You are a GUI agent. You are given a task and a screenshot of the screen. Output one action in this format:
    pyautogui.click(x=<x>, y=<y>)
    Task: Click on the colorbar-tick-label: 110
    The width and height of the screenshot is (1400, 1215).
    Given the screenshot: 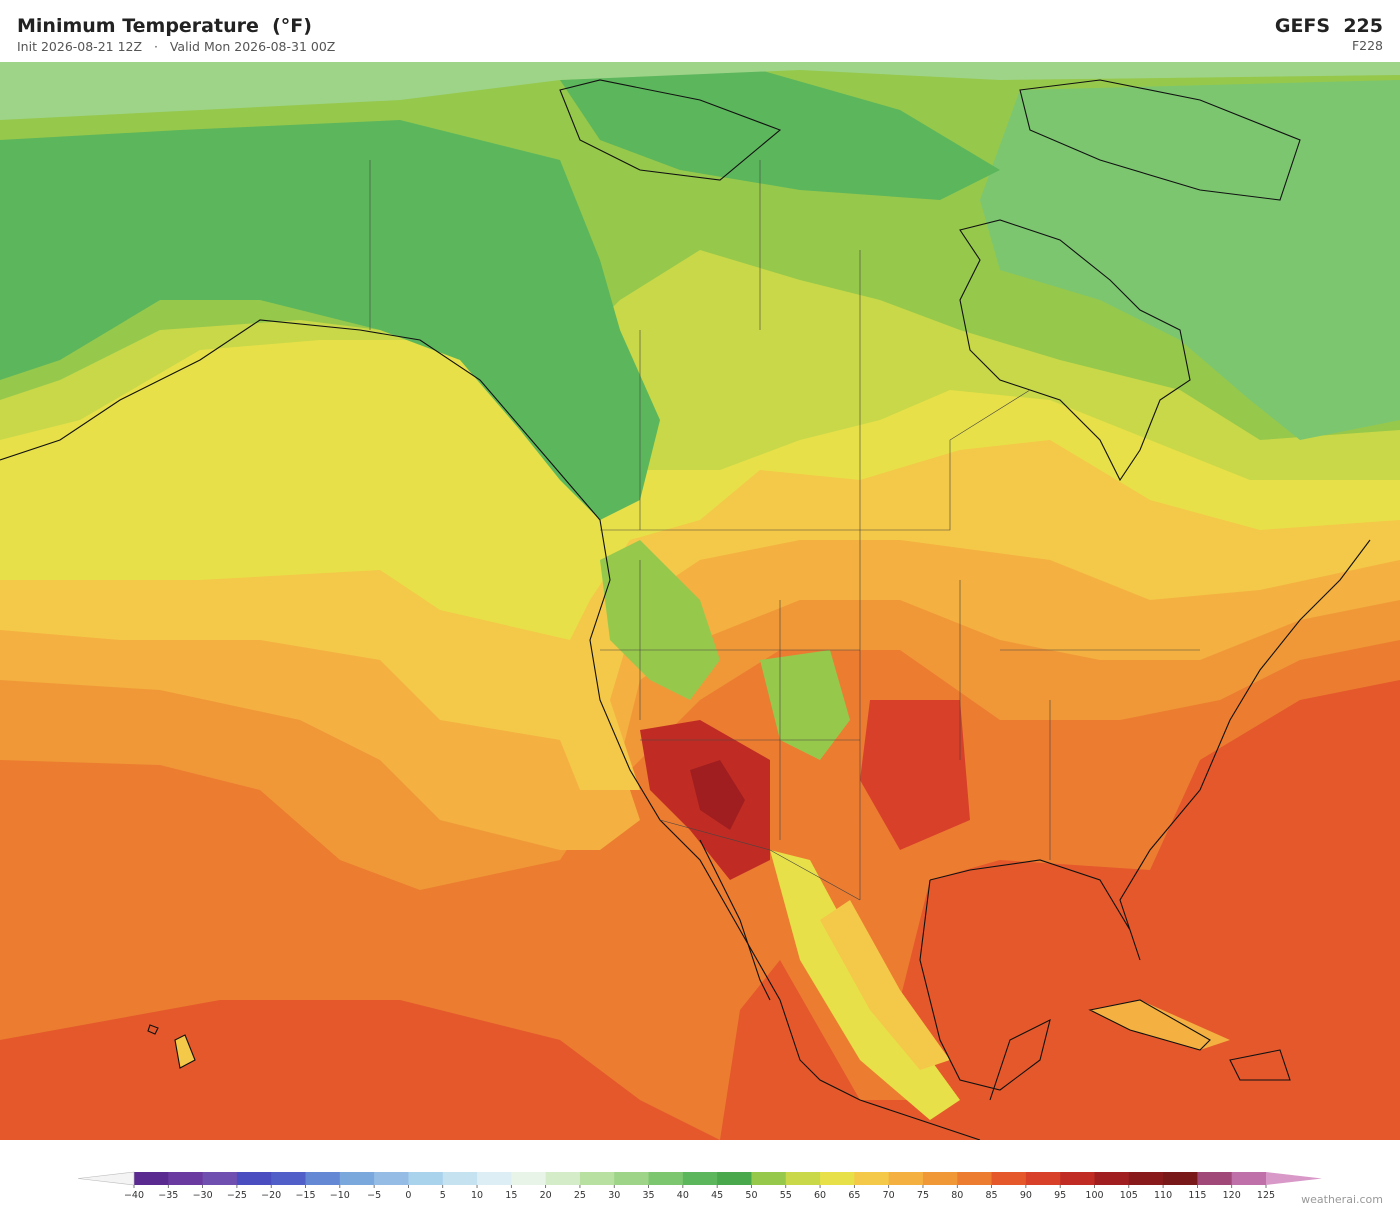 What is the action you would take?
    pyautogui.click(x=1163, y=1195)
    